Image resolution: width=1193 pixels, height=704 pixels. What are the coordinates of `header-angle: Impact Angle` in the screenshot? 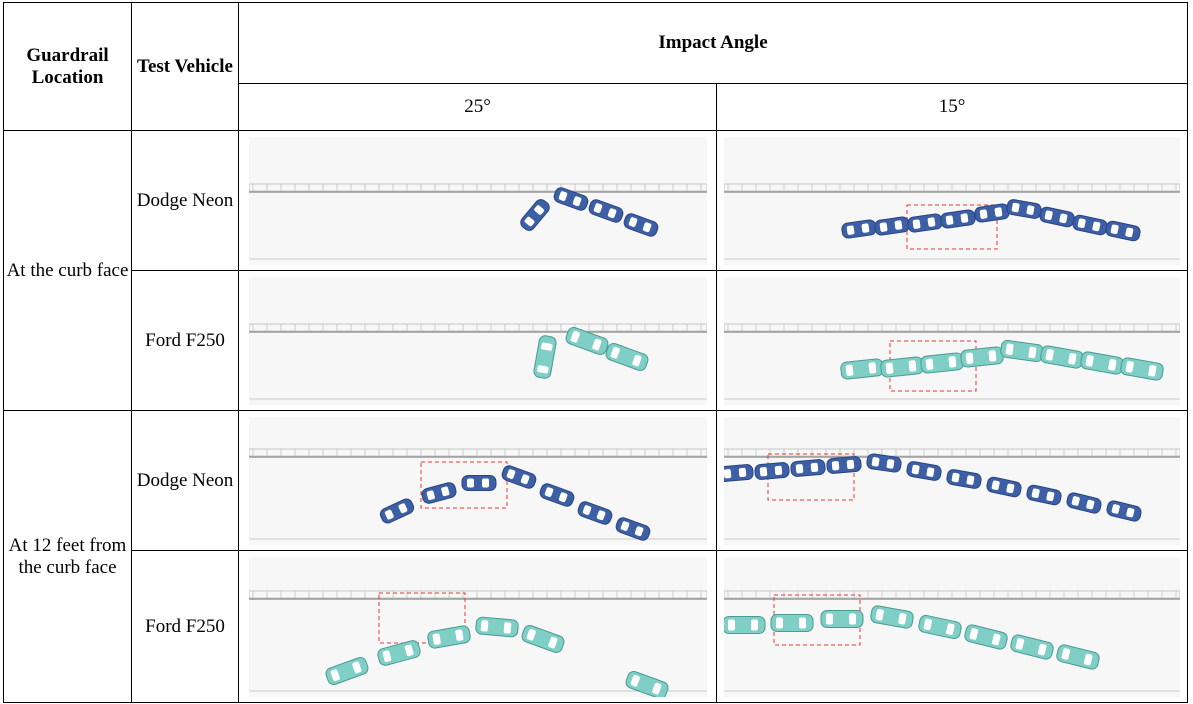 It's located at (713, 43).